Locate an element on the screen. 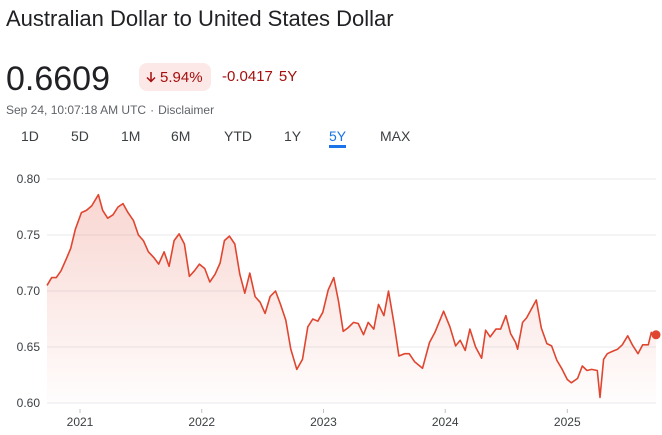 The width and height of the screenshot is (662, 435). change-period: 5Y is located at coordinates (288, 76).